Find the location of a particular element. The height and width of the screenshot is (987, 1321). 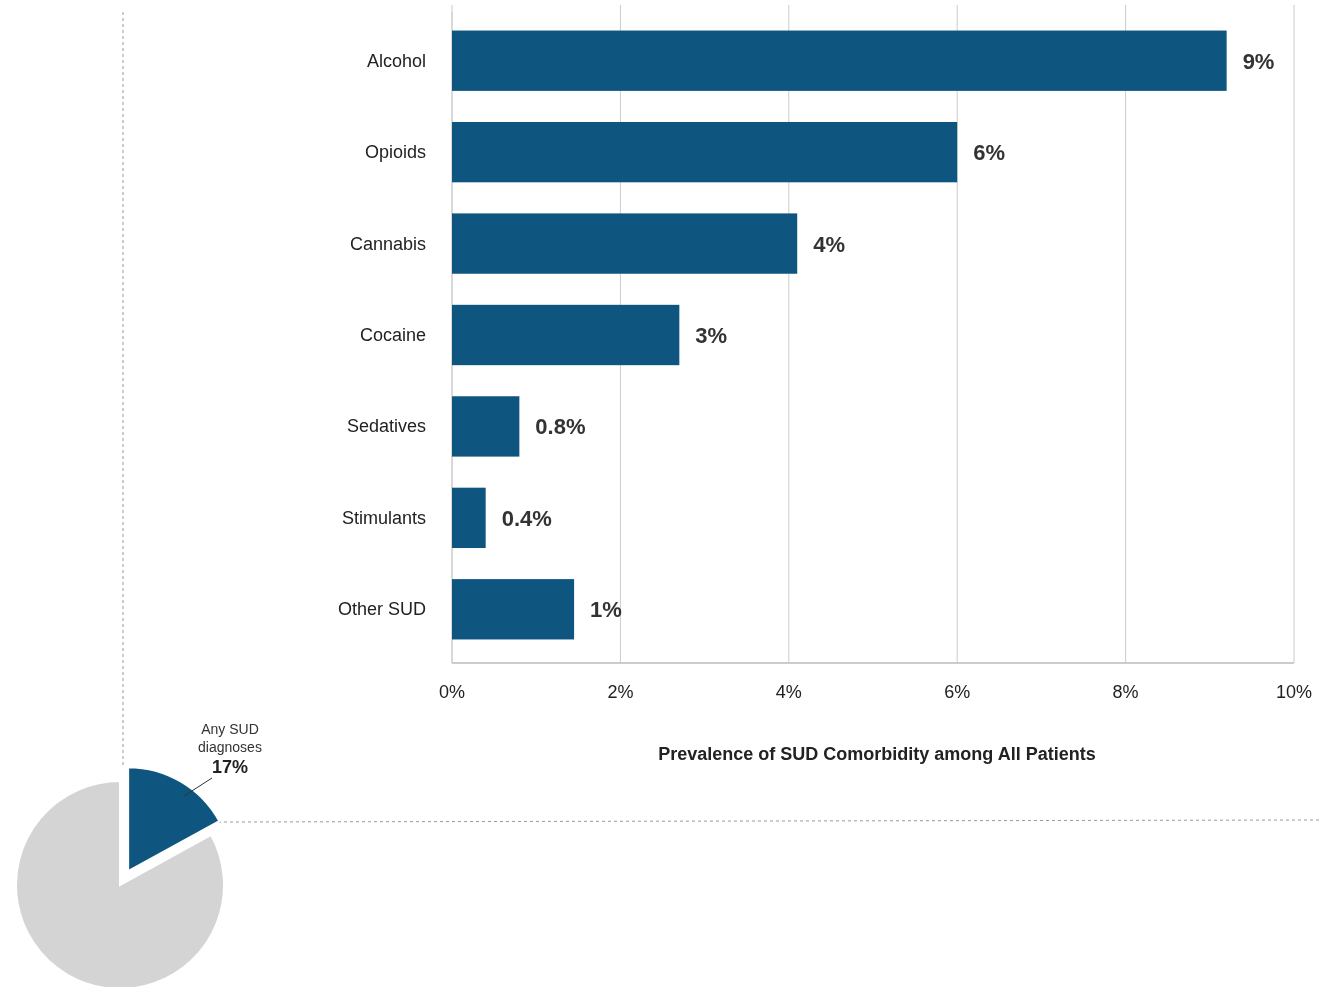

x-tick-label: 0% is located at coordinates (452, 692).